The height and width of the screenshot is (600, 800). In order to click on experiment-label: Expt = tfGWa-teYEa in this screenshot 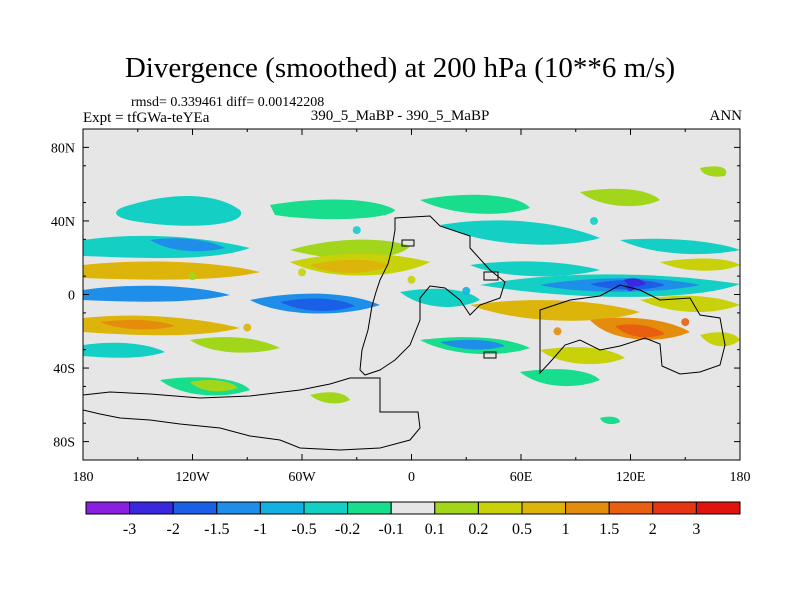, I will do `click(146, 118)`.